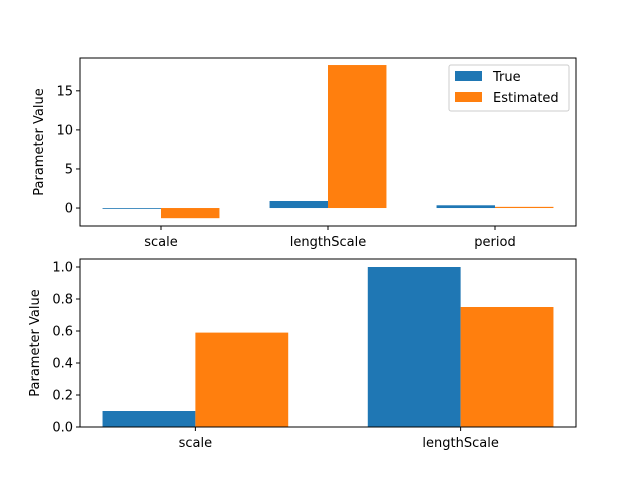 Image resolution: width=640 pixels, height=480 pixels. What do you see at coordinates (62, 396) in the screenshot?
I see `bottom-y-tick-label: 0.2` at bounding box center [62, 396].